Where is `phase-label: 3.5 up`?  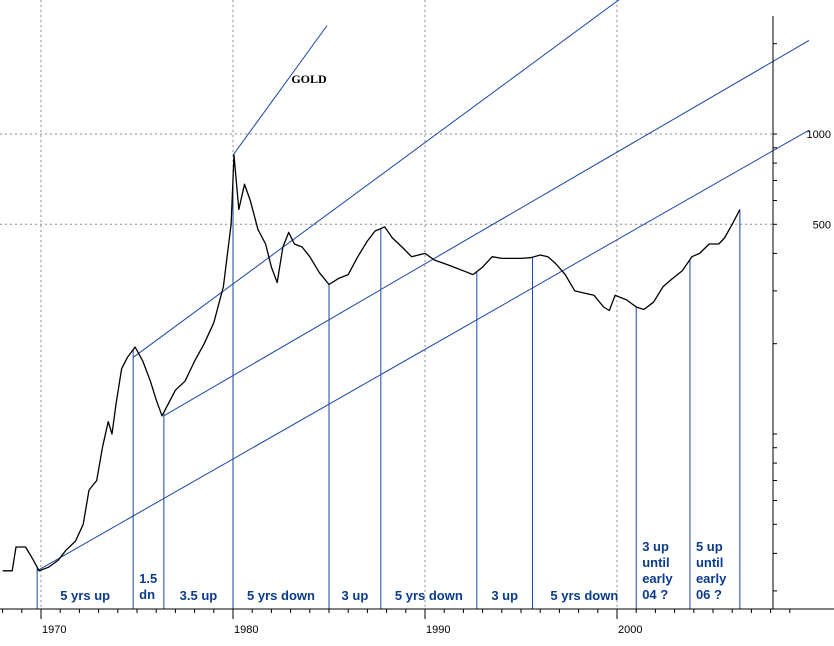
phase-label: 3.5 up is located at coordinates (199, 595).